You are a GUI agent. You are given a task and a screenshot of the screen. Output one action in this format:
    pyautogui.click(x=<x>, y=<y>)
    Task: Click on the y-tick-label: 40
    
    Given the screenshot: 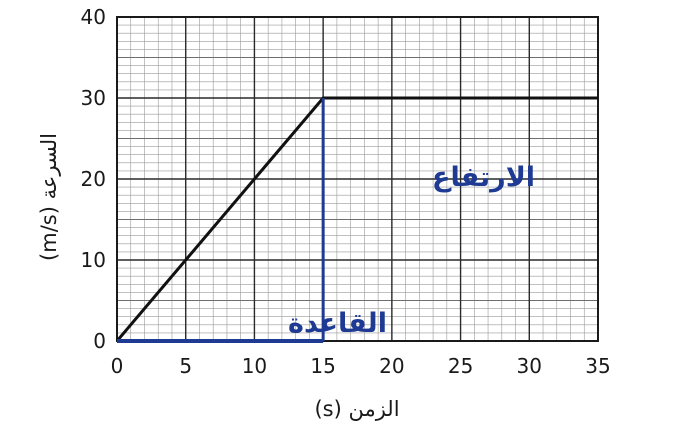 What is the action you would take?
    pyautogui.click(x=93, y=17)
    